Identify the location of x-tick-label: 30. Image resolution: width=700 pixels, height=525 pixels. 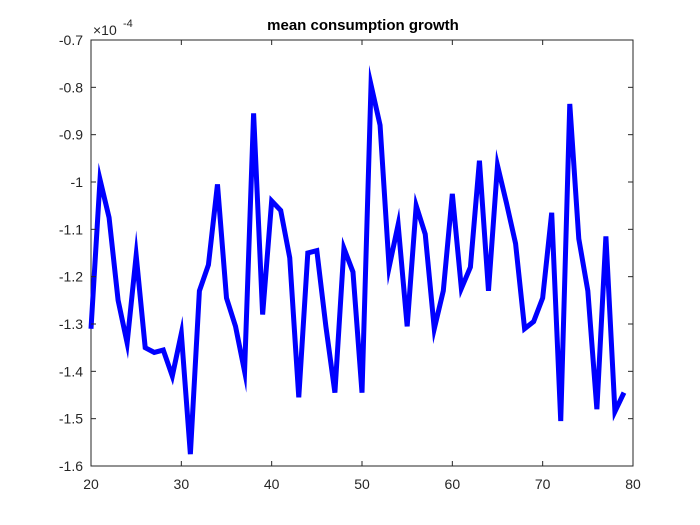
(182, 484).